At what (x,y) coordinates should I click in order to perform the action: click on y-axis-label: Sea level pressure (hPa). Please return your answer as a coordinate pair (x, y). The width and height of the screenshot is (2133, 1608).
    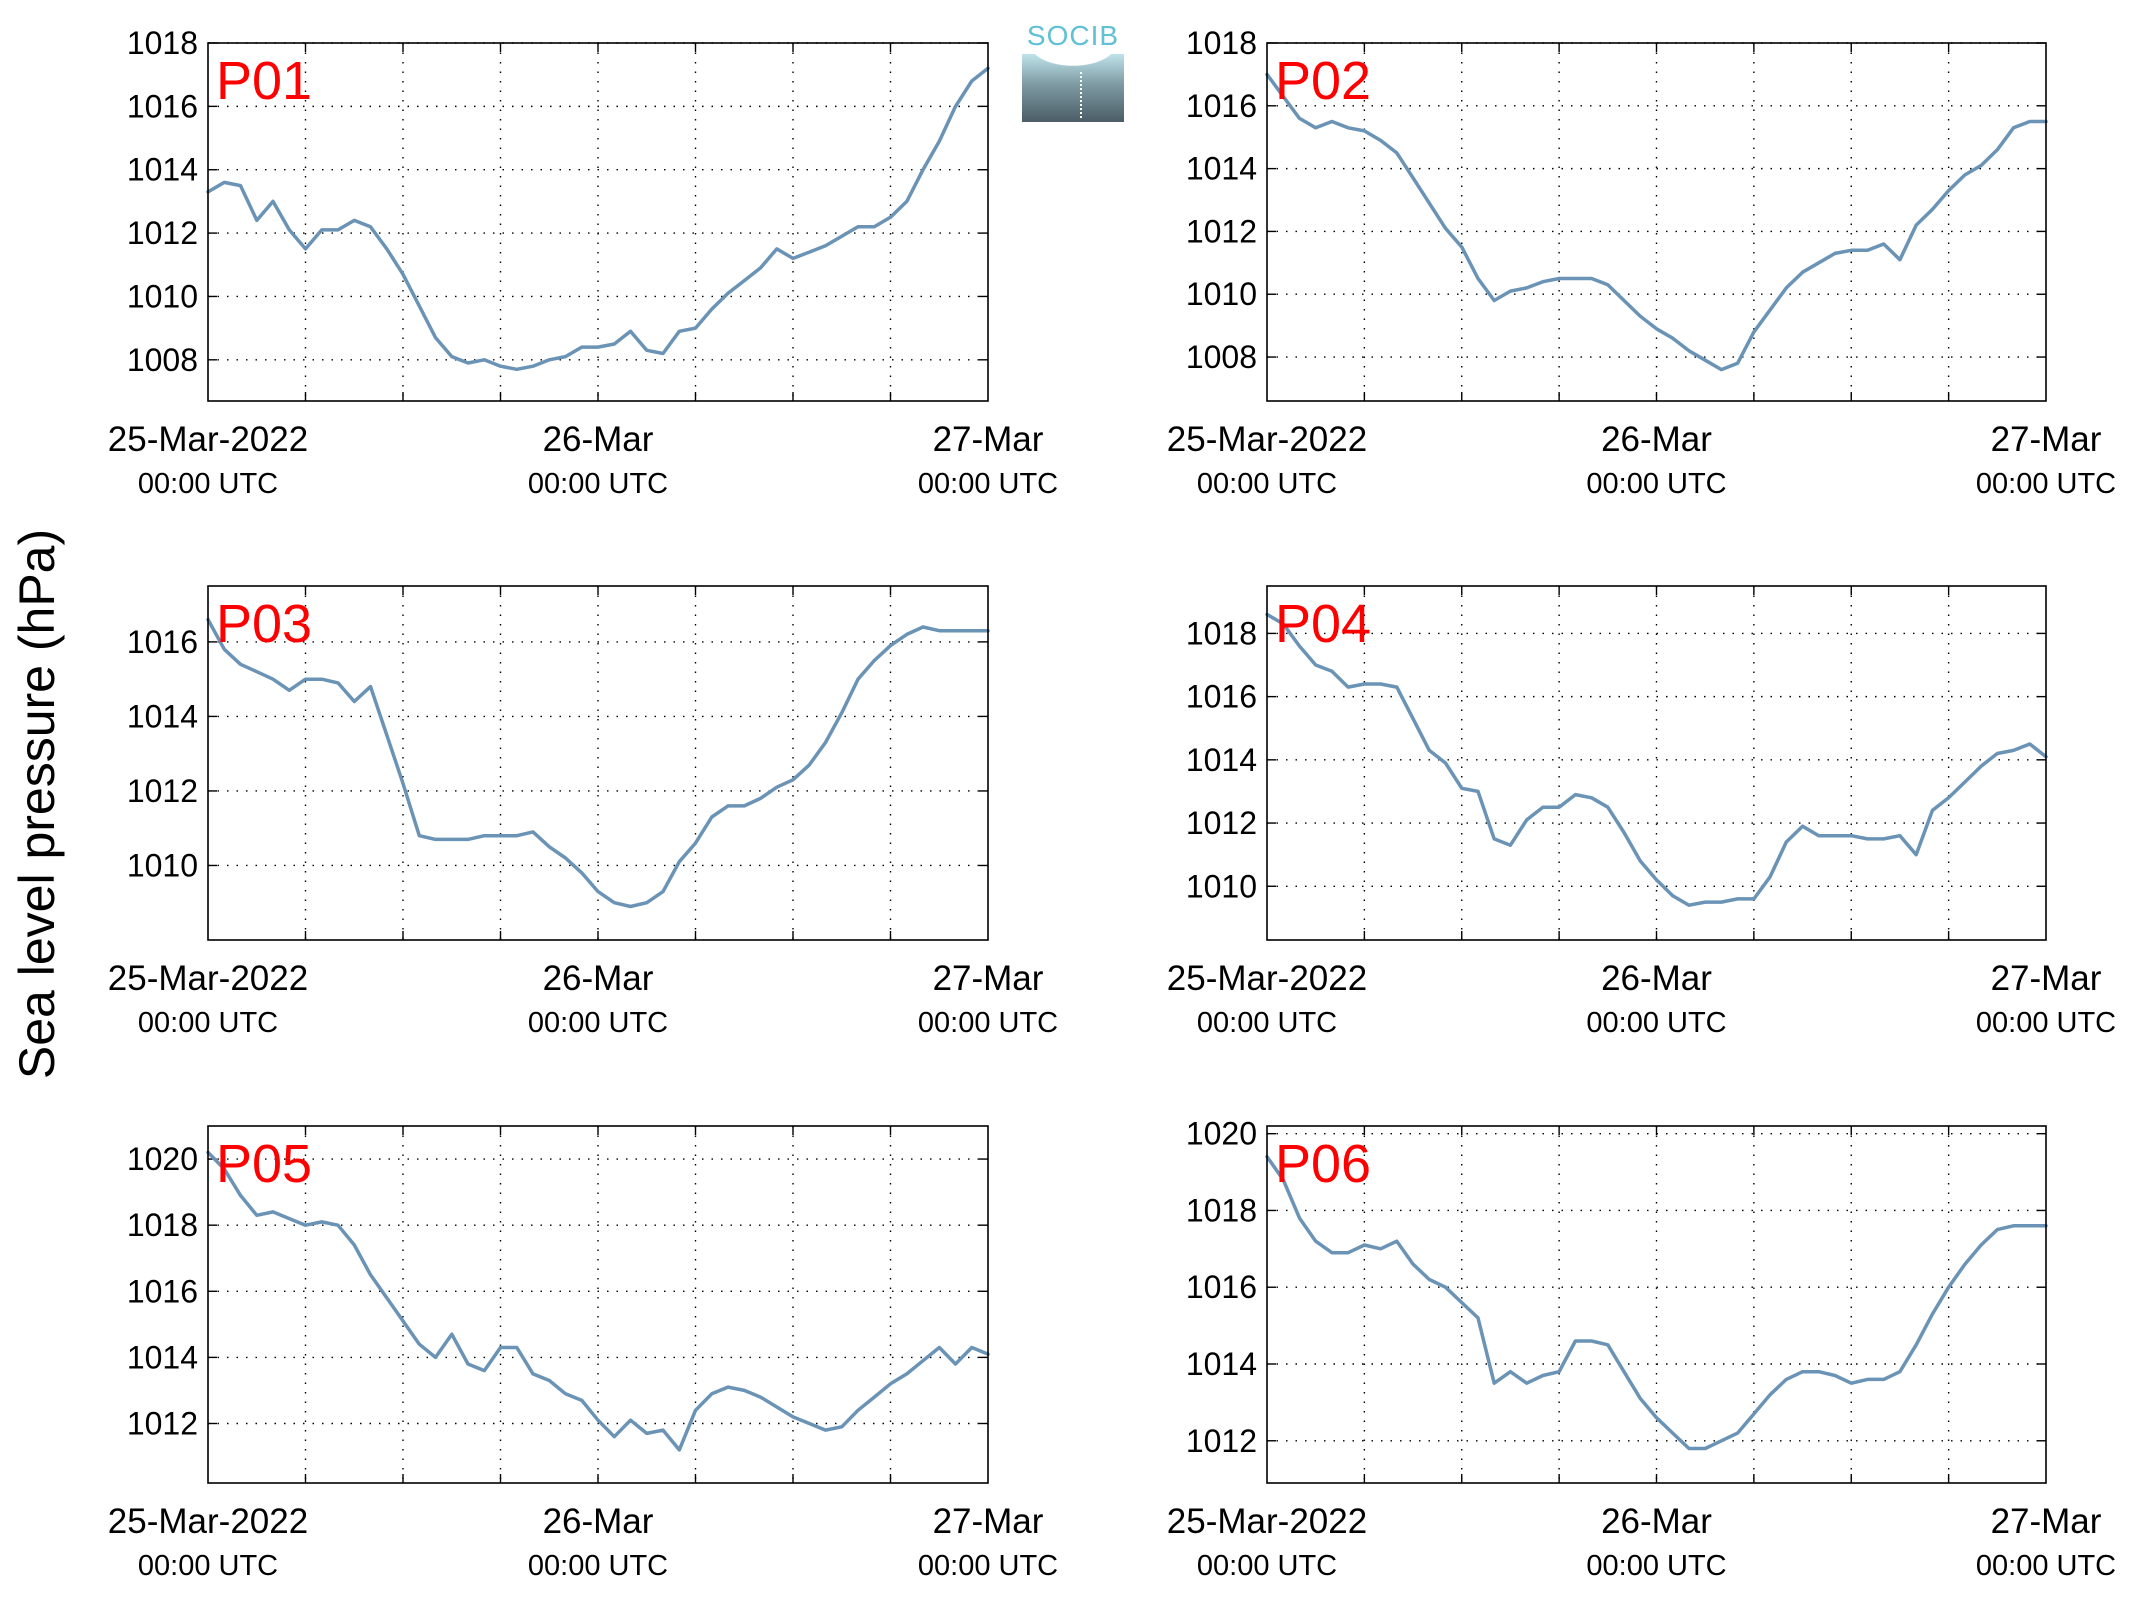
    Looking at the image, I should click on (37, 804).